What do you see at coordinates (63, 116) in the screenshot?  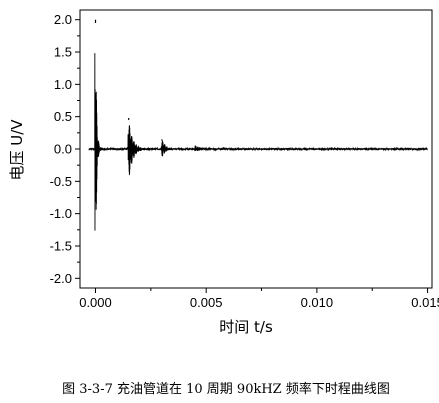 I see `y-tick-label: 0.5` at bounding box center [63, 116].